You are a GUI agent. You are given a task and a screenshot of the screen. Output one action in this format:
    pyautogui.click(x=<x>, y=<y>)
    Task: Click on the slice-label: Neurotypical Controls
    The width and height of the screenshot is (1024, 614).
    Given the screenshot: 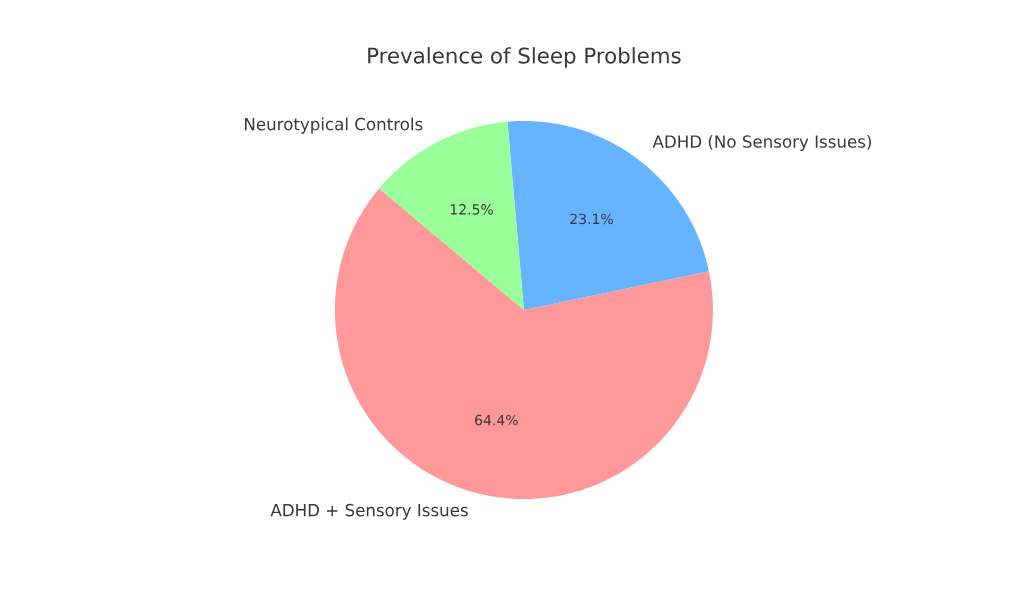 What is the action you would take?
    pyautogui.click(x=334, y=125)
    